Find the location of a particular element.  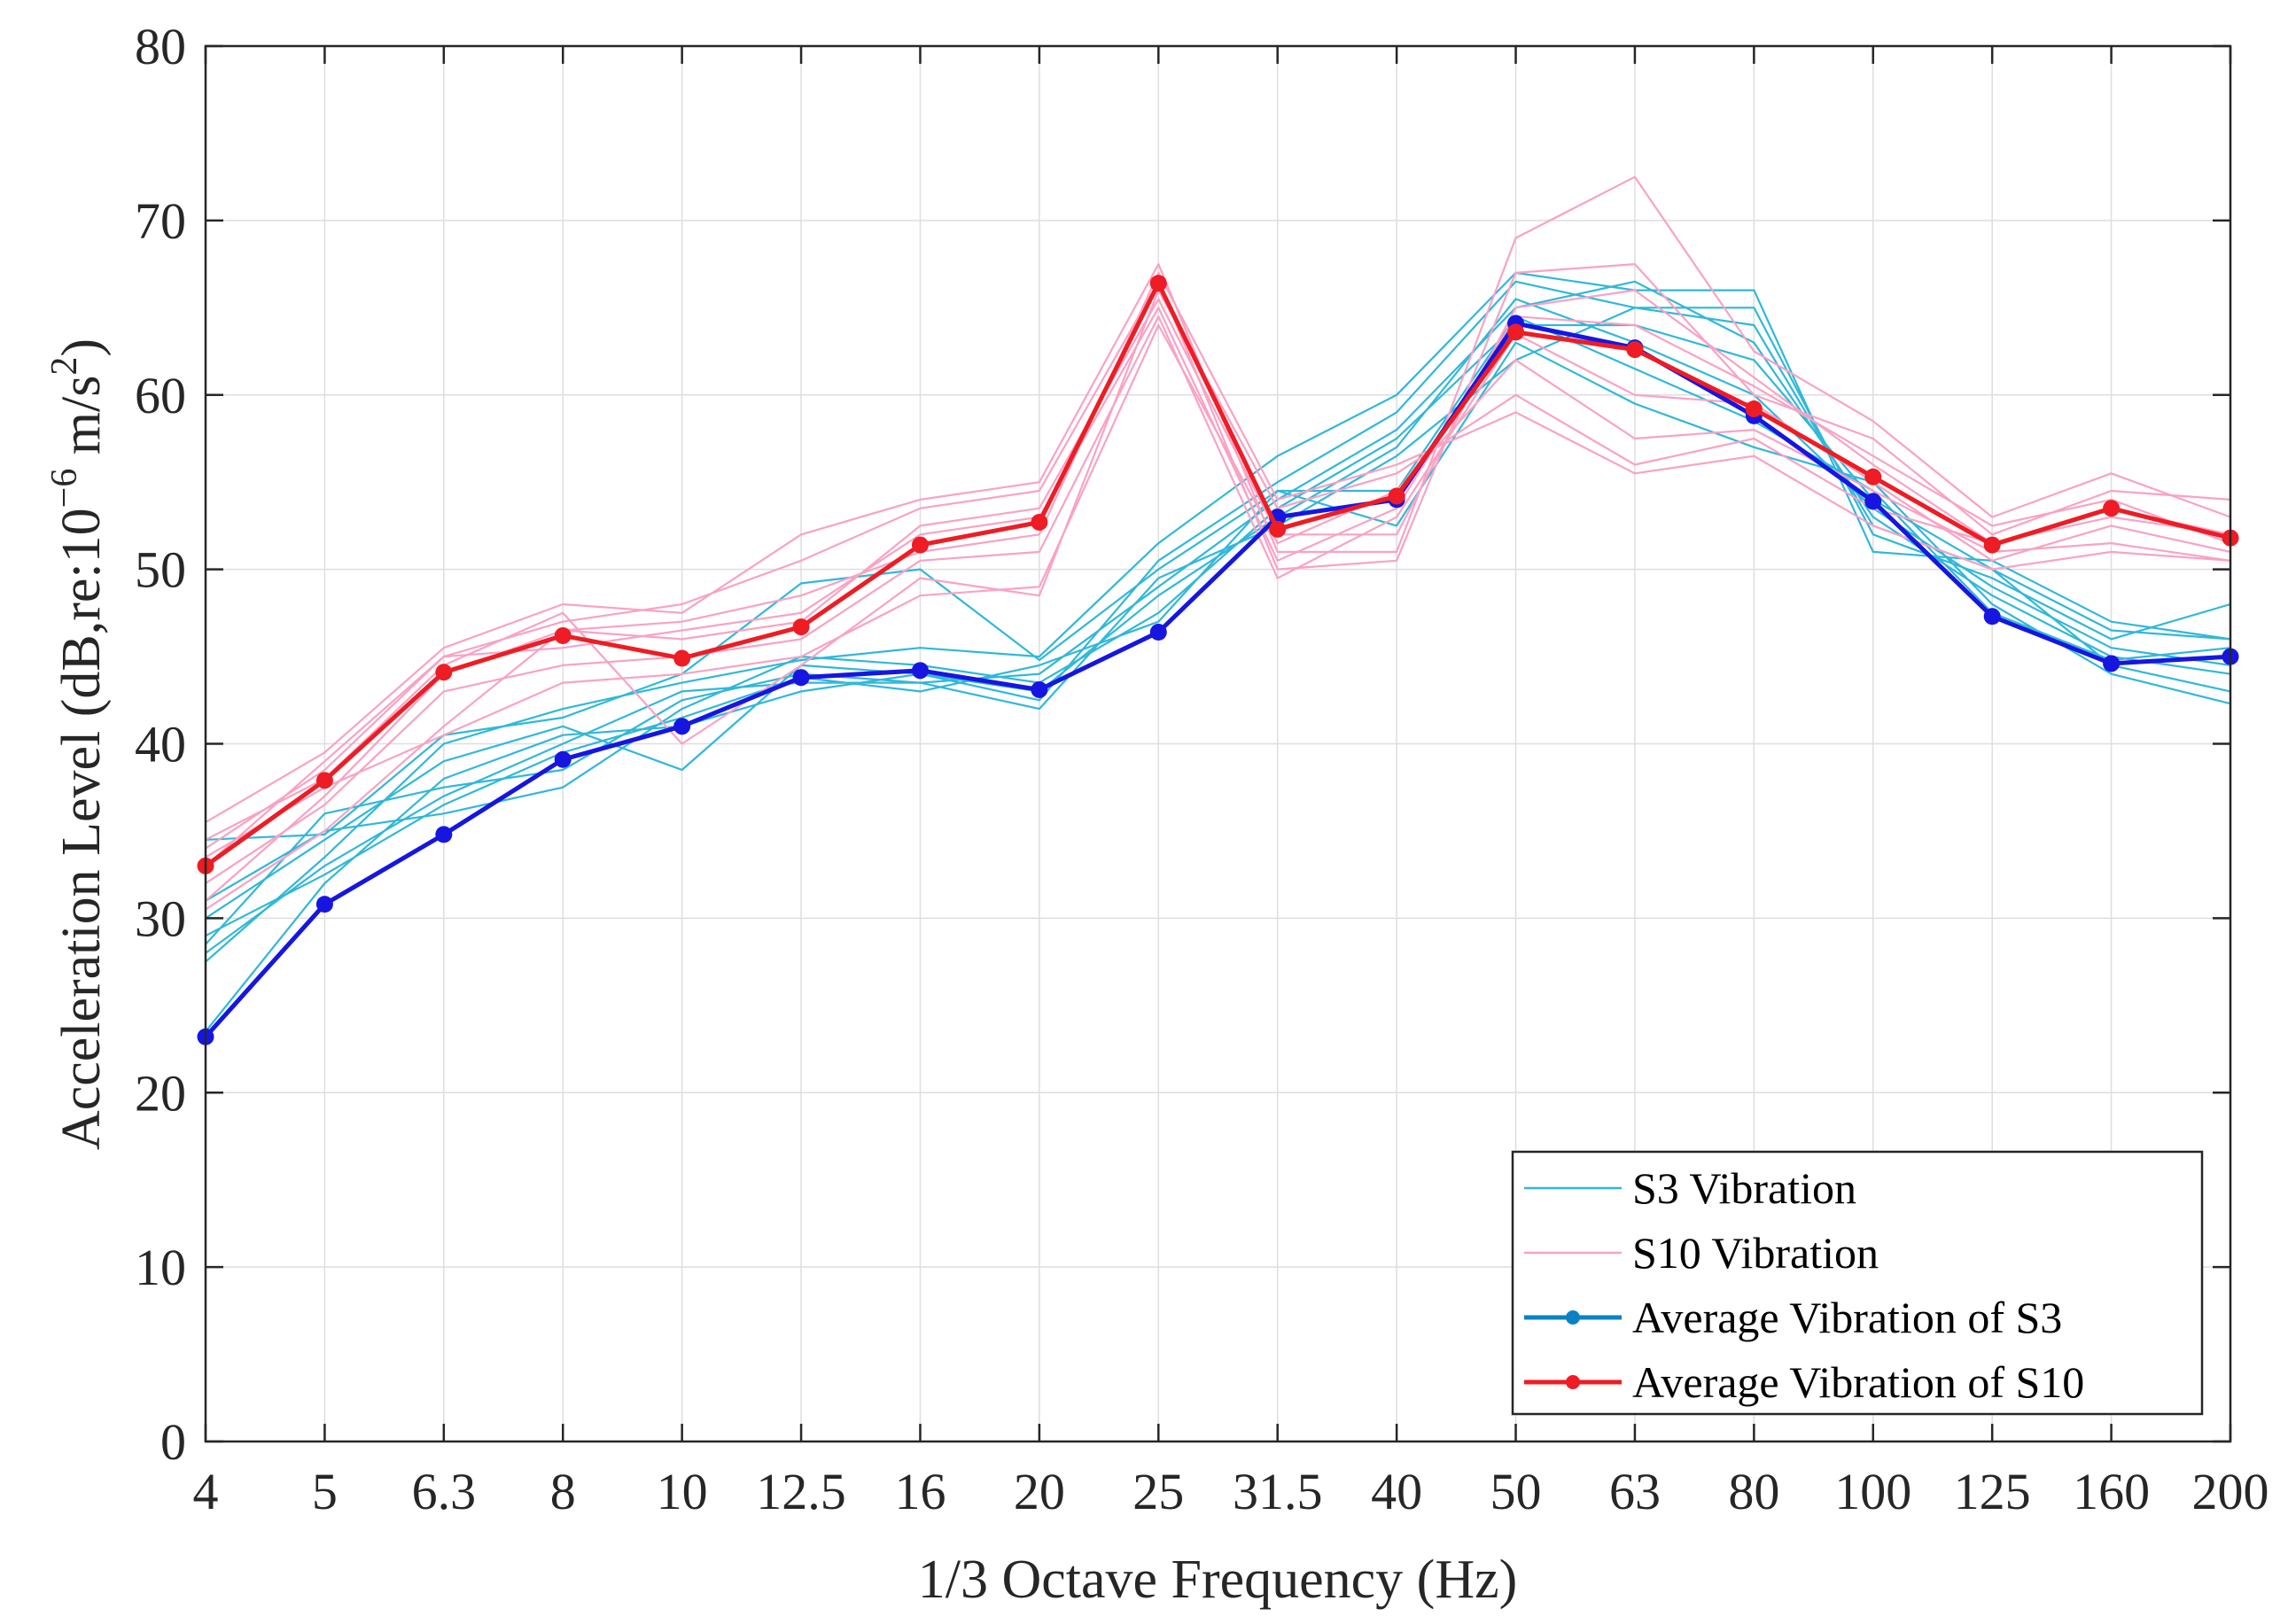

legend-label-s10-average: Average Vibration of S10 is located at coordinates (1858, 1382).